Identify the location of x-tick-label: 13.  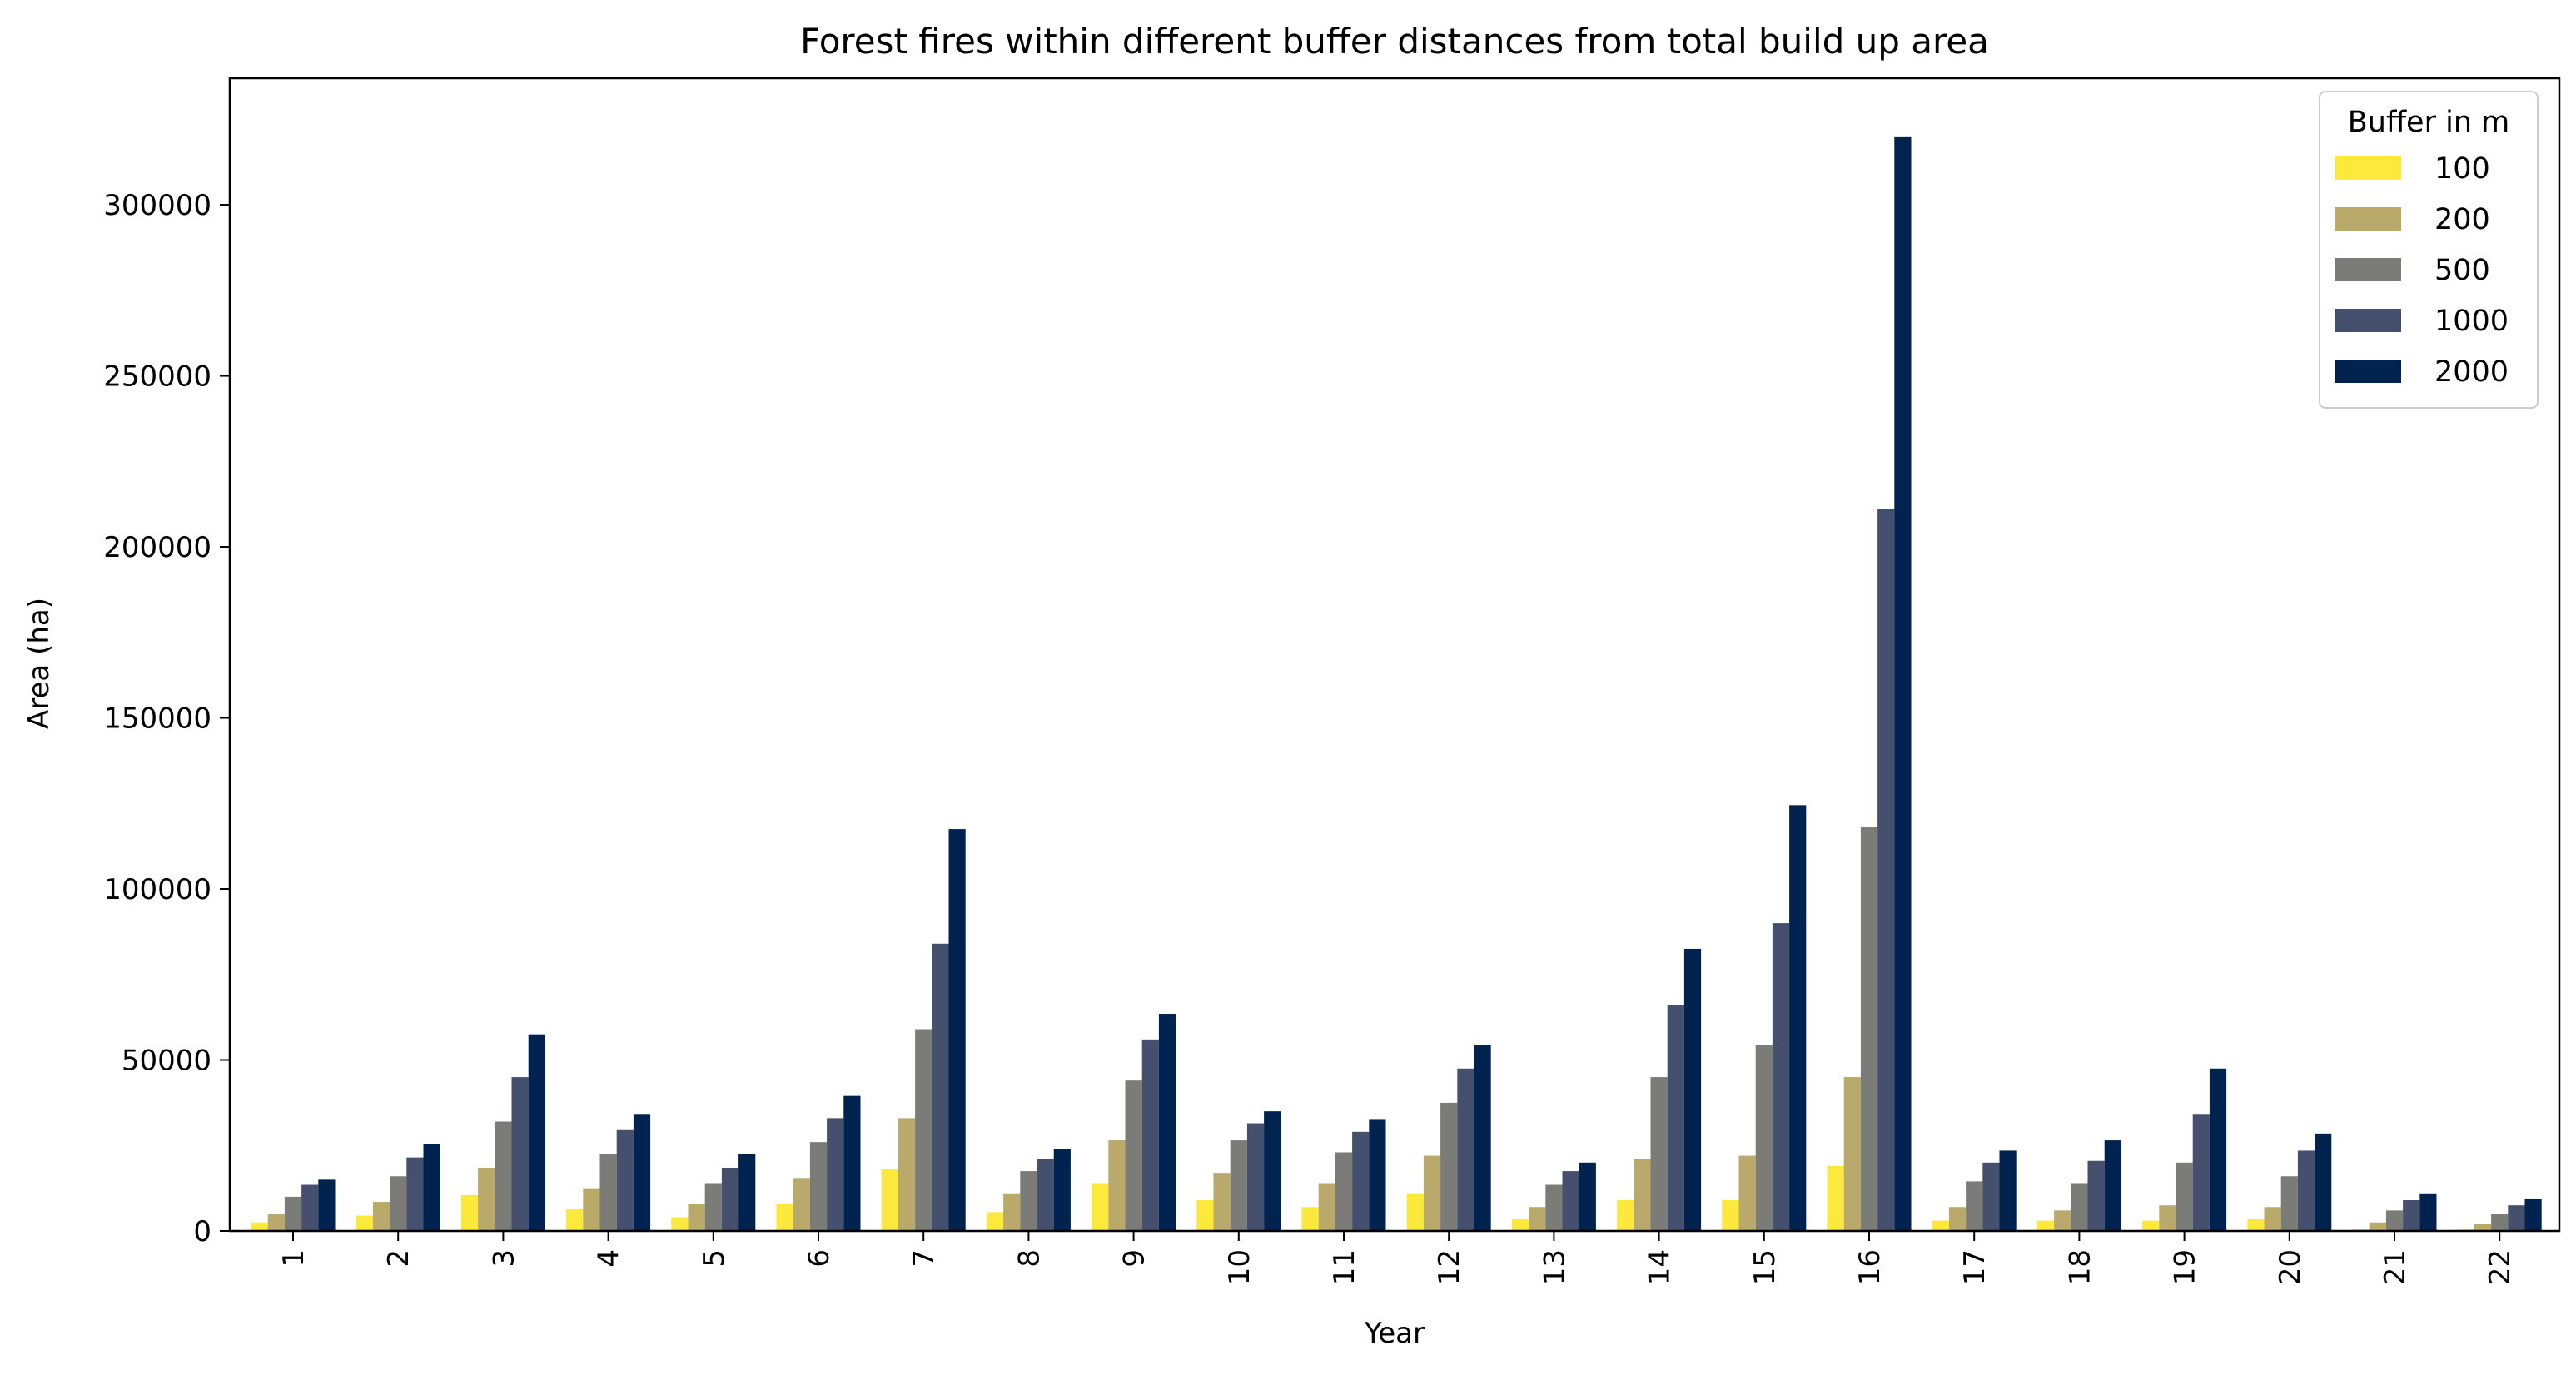
(1554, 1267).